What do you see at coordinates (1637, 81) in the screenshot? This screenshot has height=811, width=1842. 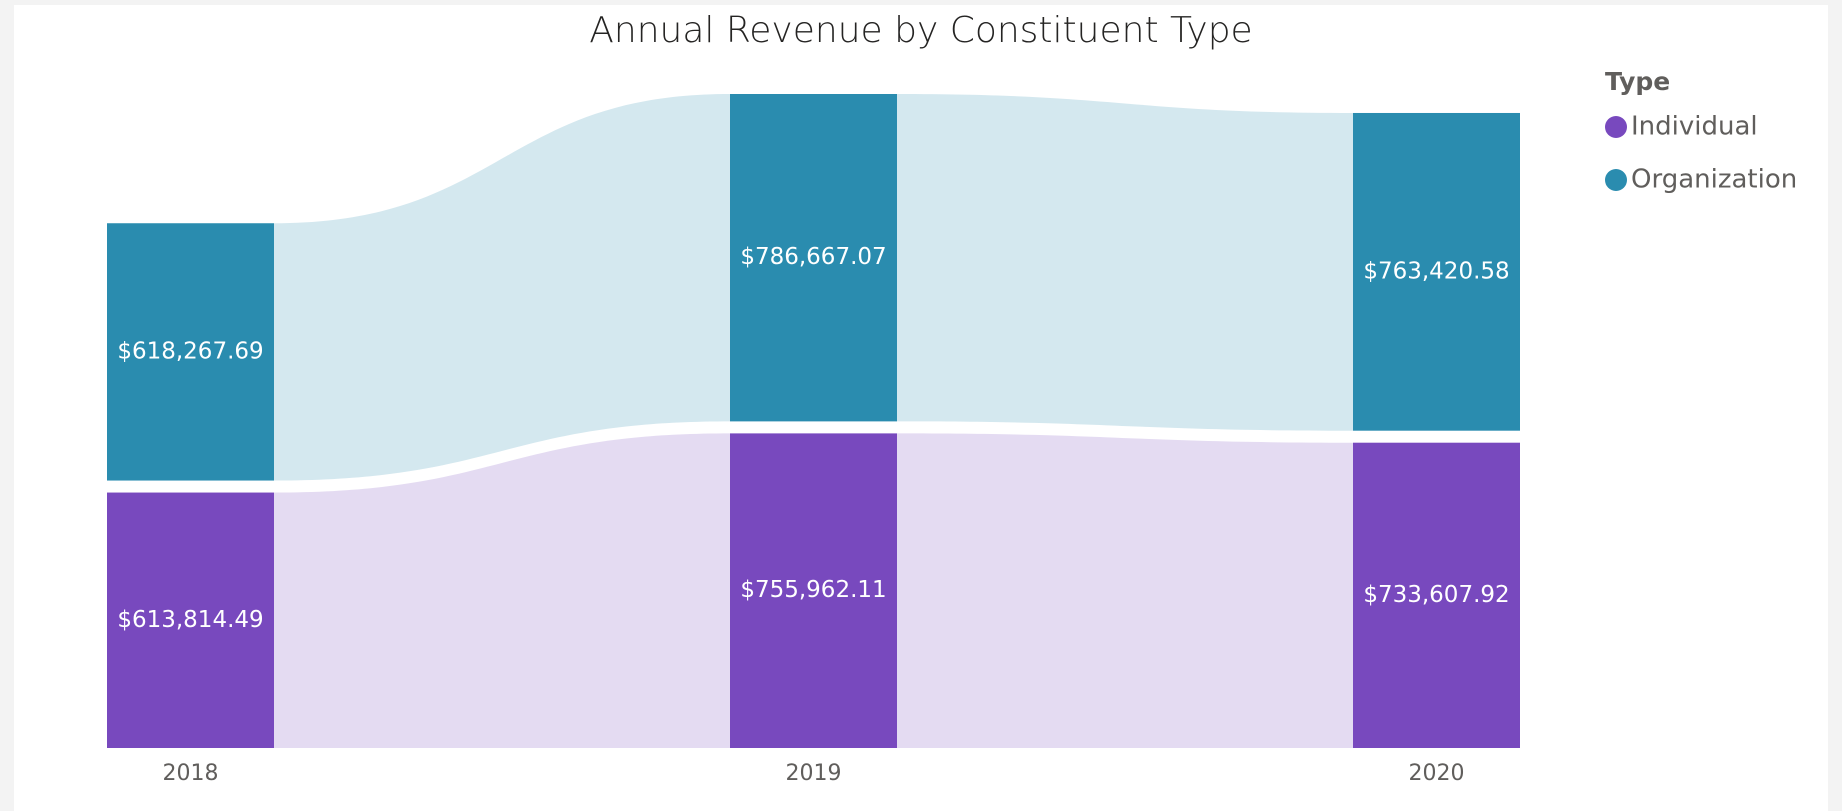 I see `legend-title: Type` at bounding box center [1637, 81].